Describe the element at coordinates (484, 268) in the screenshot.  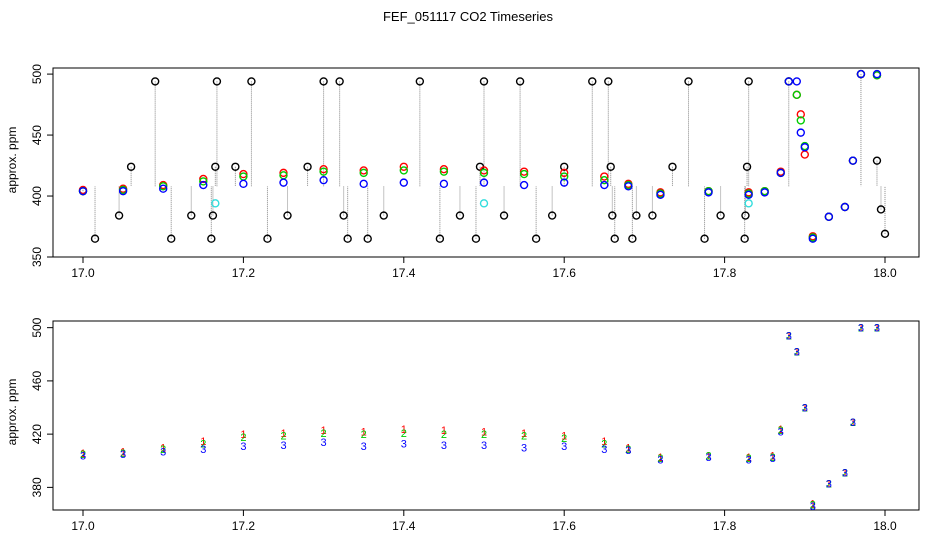
I see `top-x-axis: 17.0 17.2 17.4 17.6 17.8 18.0` at that location.